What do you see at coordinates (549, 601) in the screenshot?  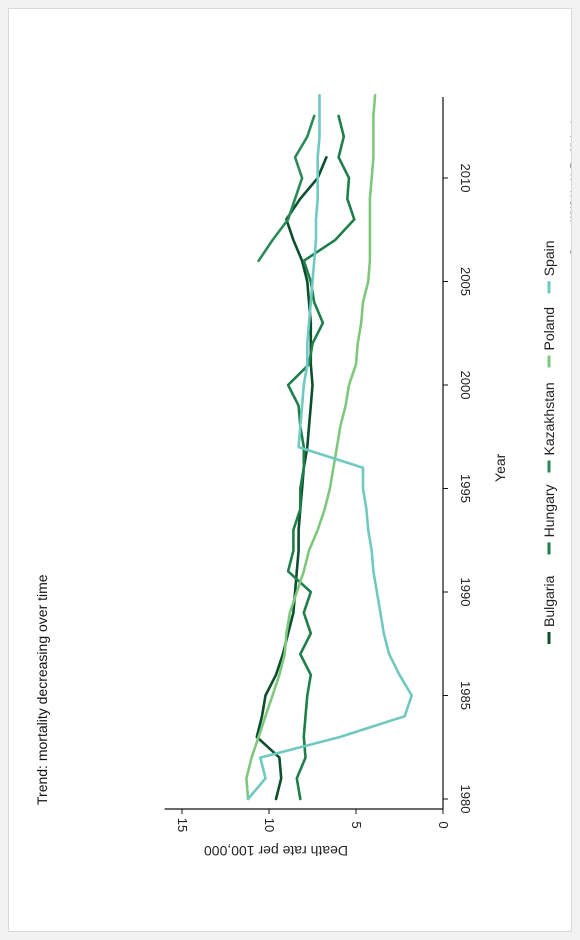 I see `legend-label-bulgaria: Bulgaria` at bounding box center [549, 601].